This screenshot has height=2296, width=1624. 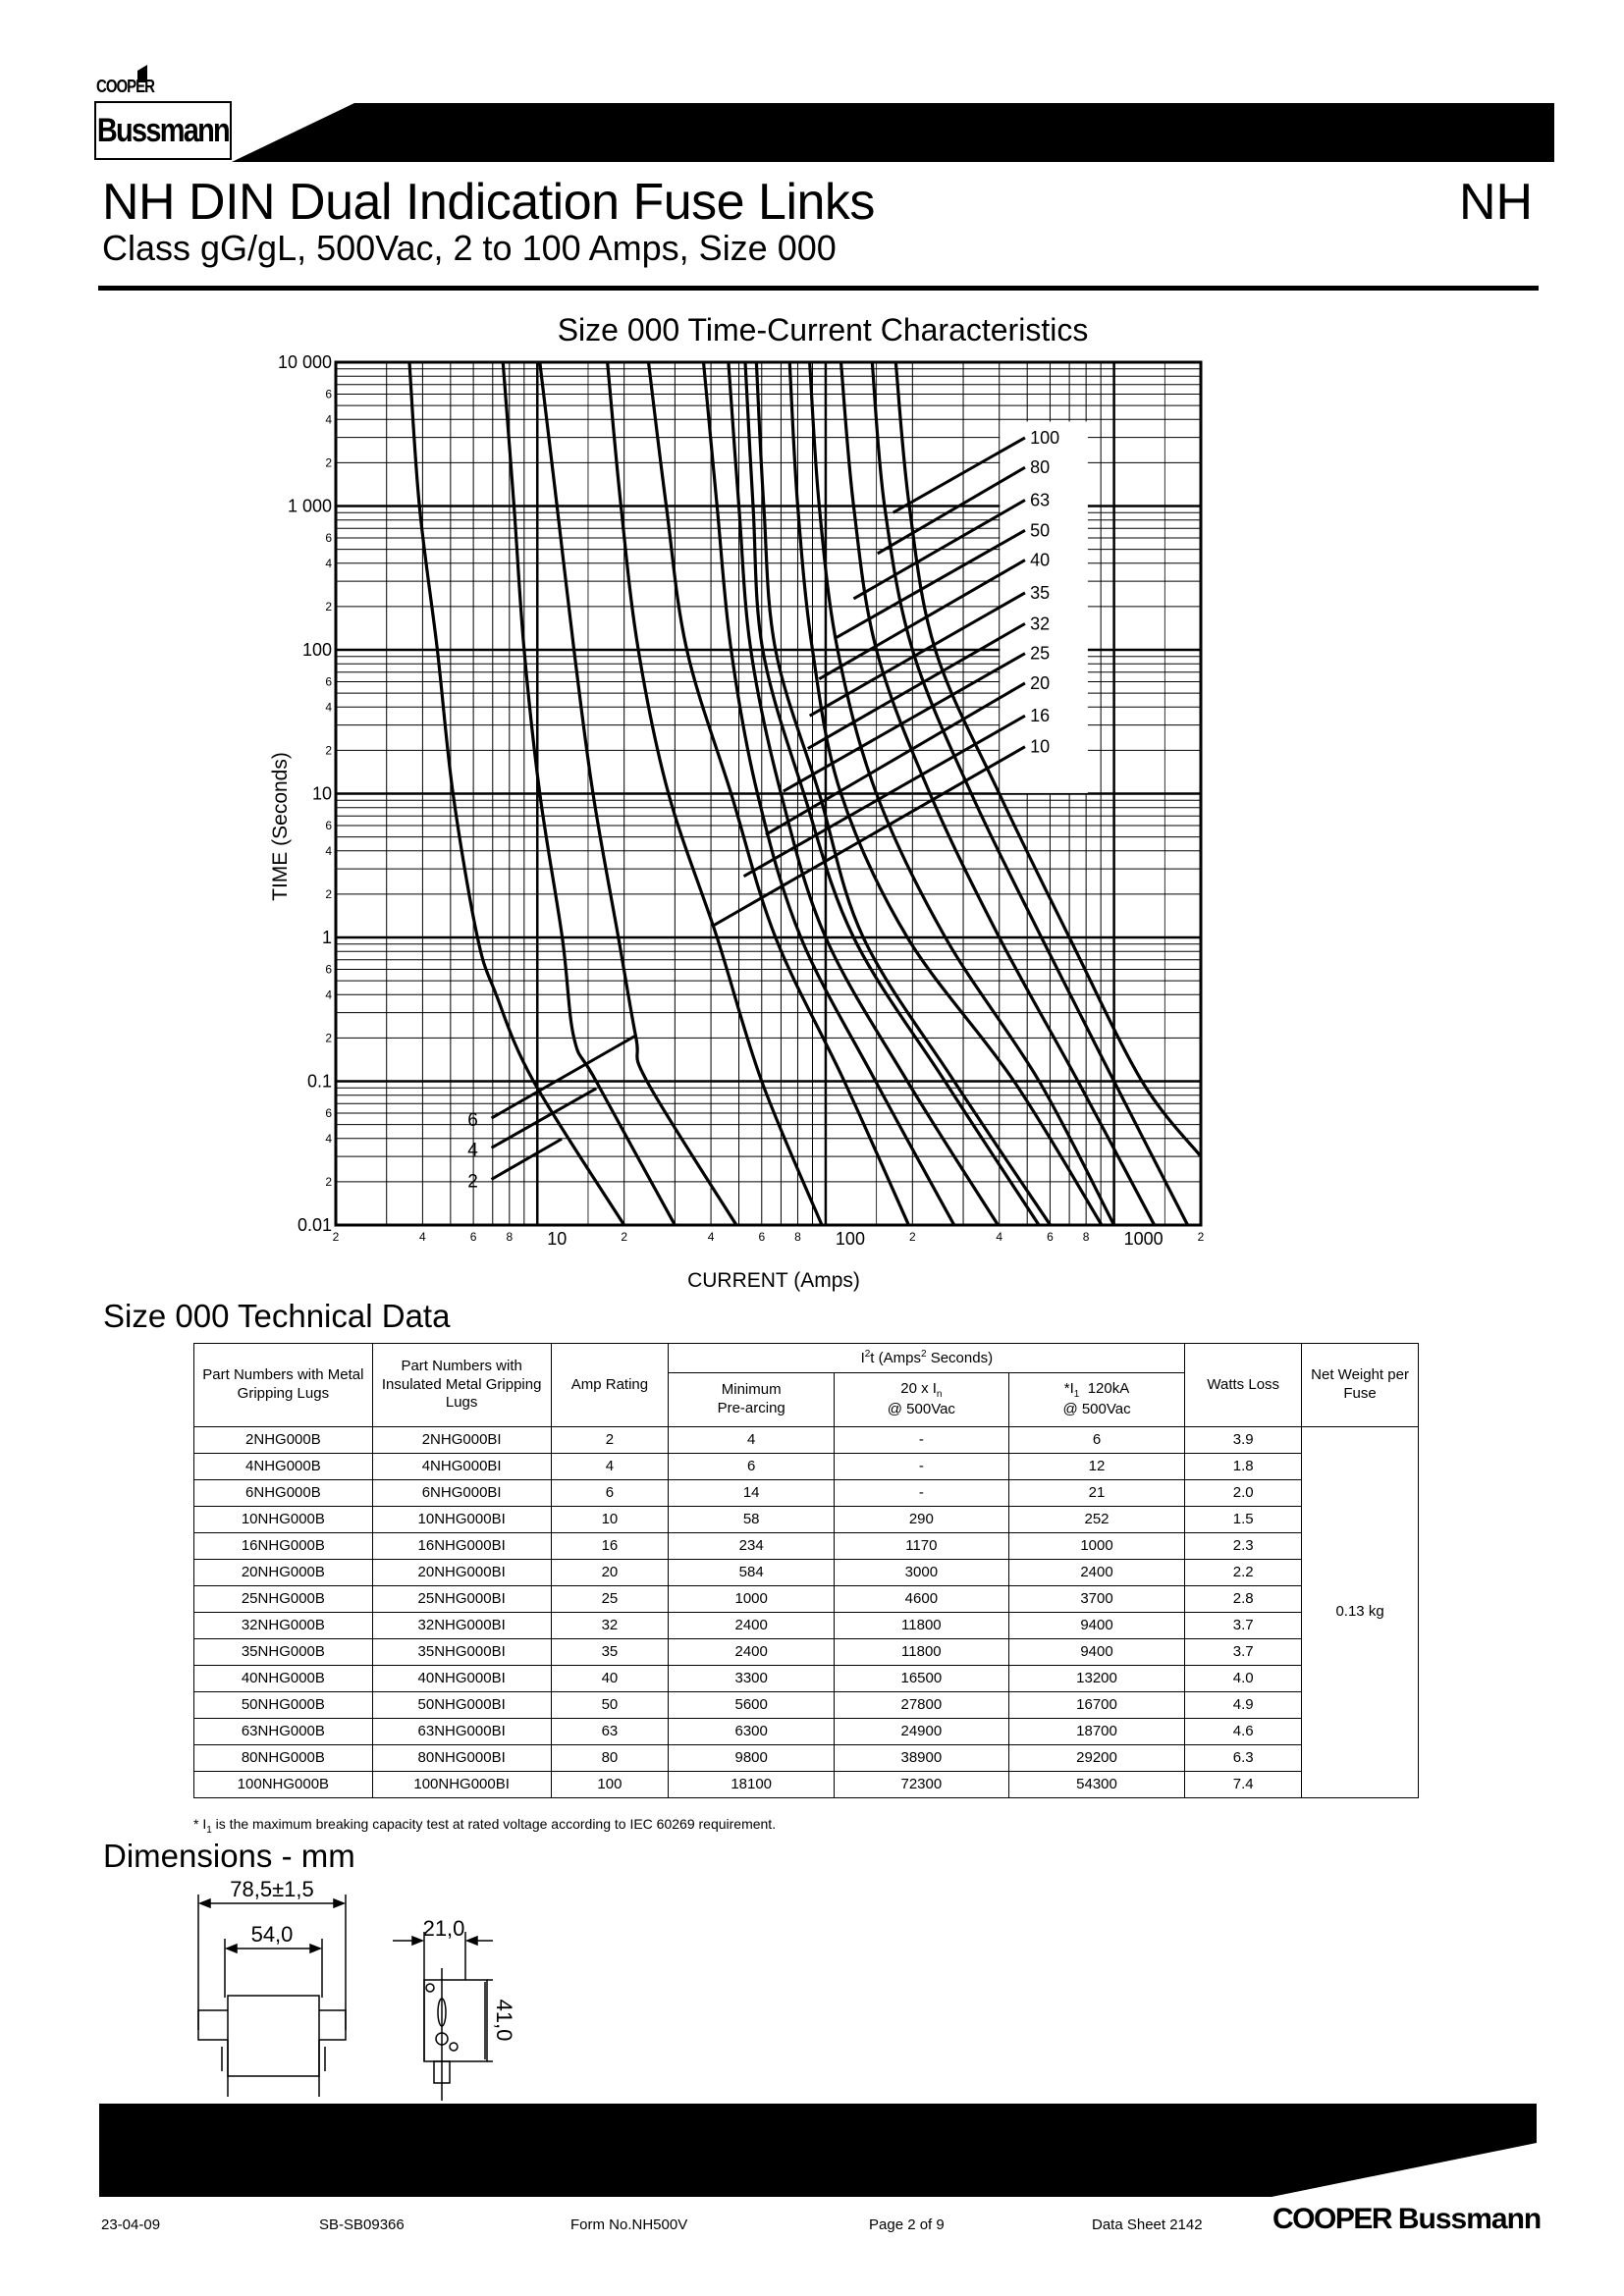 What do you see at coordinates (921, 1705) in the screenshot?
I see `cell-i2t-20xin: 27800` at bounding box center [921, 1705].